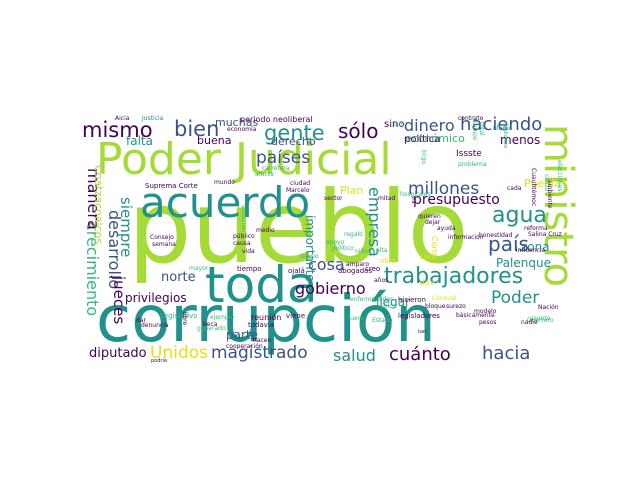 This screenshot has height=480, width=640. I want to click on word-mundo: mundo, so click(224, 182).